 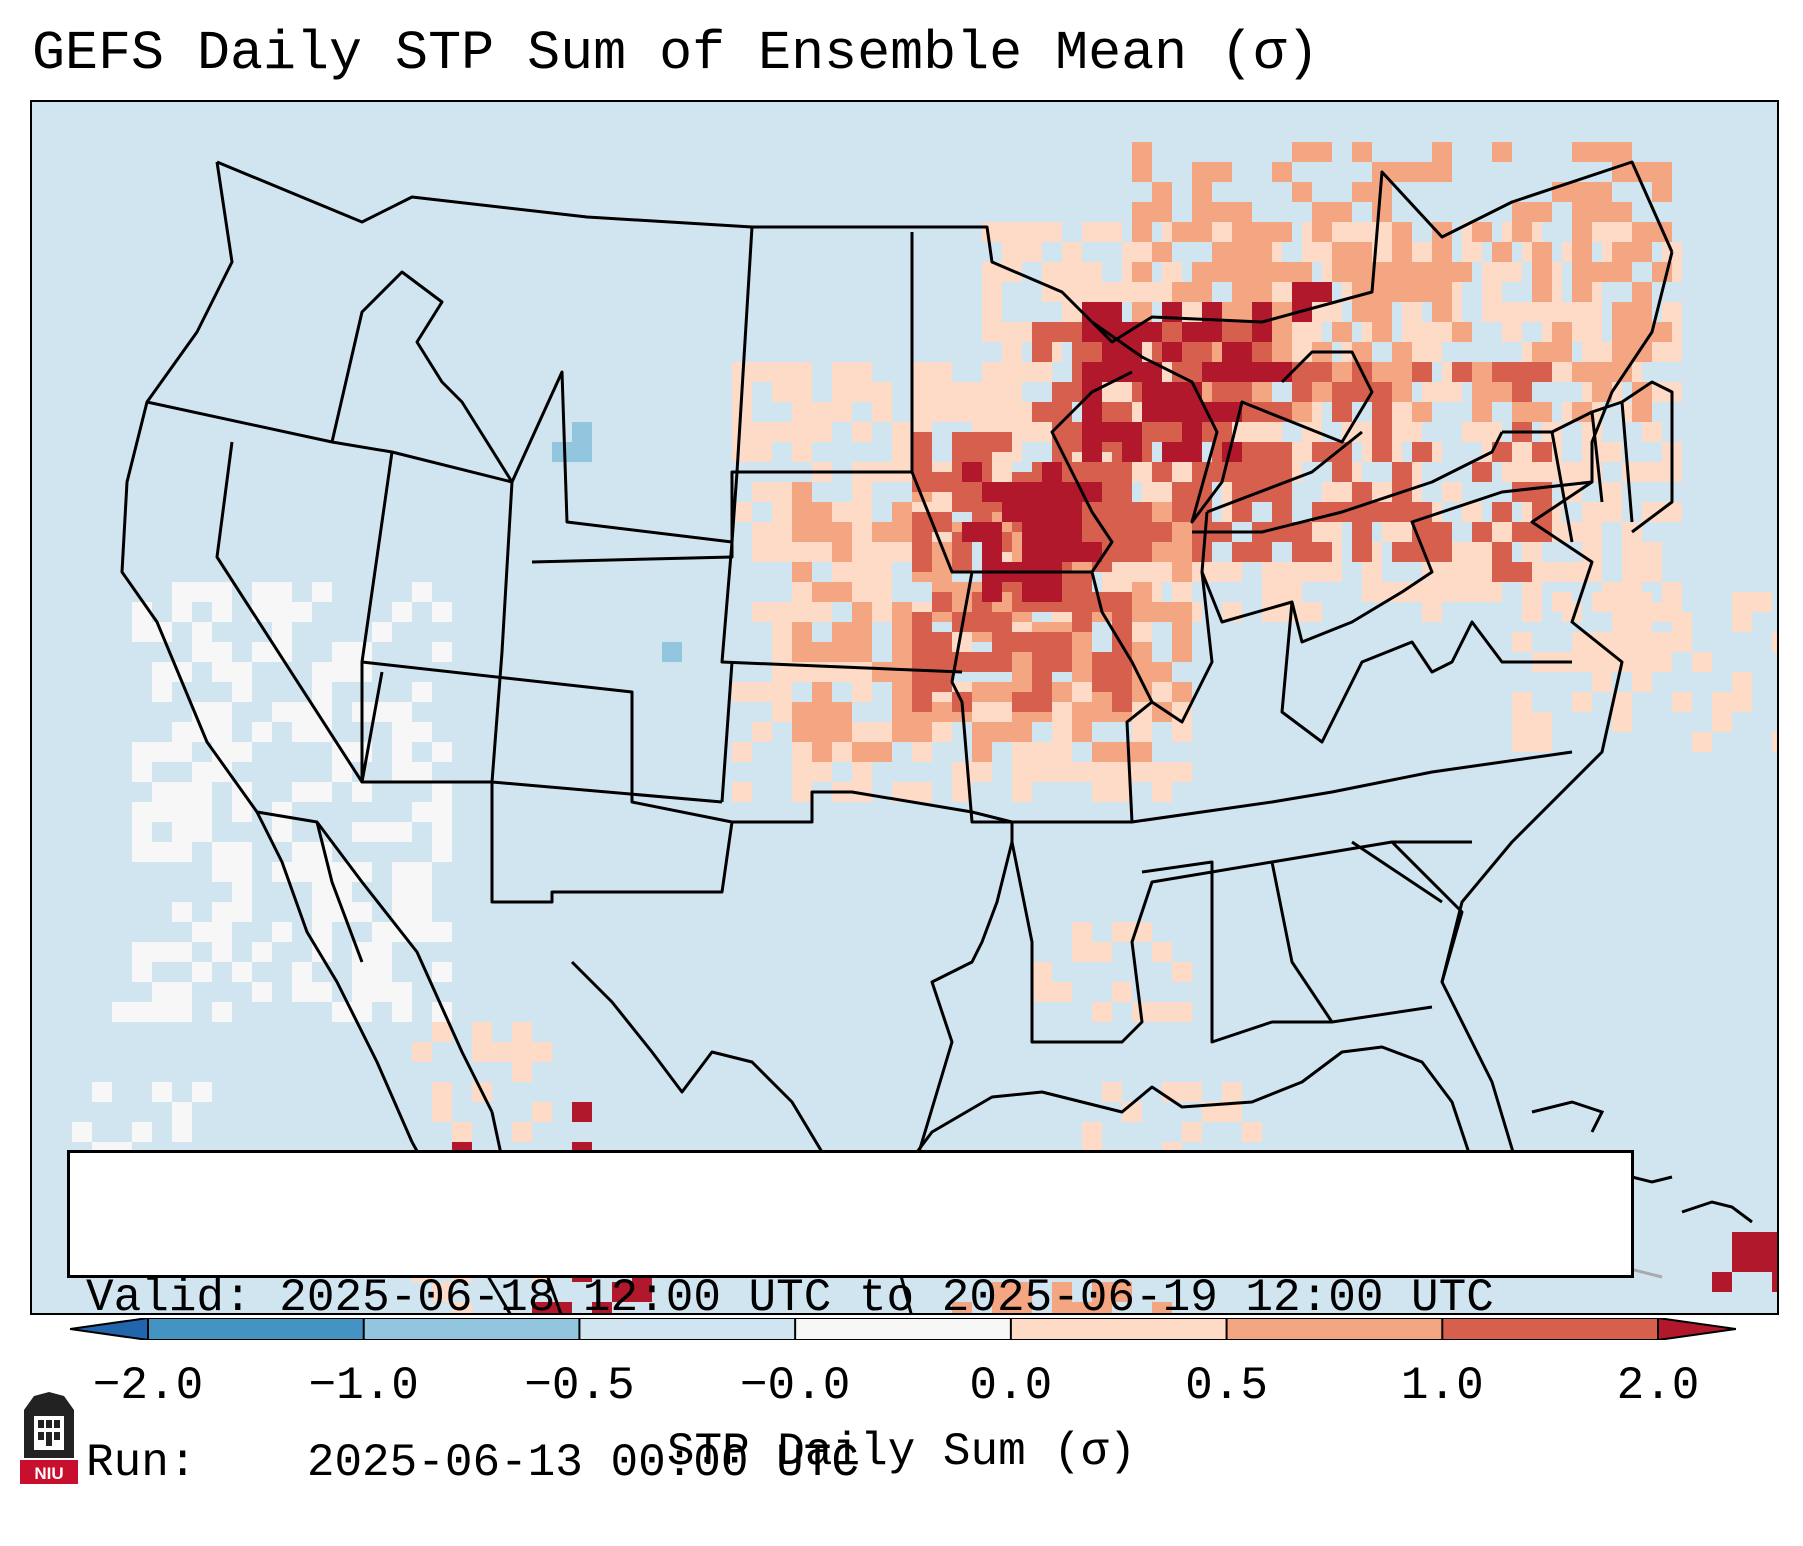 I want to click on colorbar-extend-low, so click(x=109, y=1329).